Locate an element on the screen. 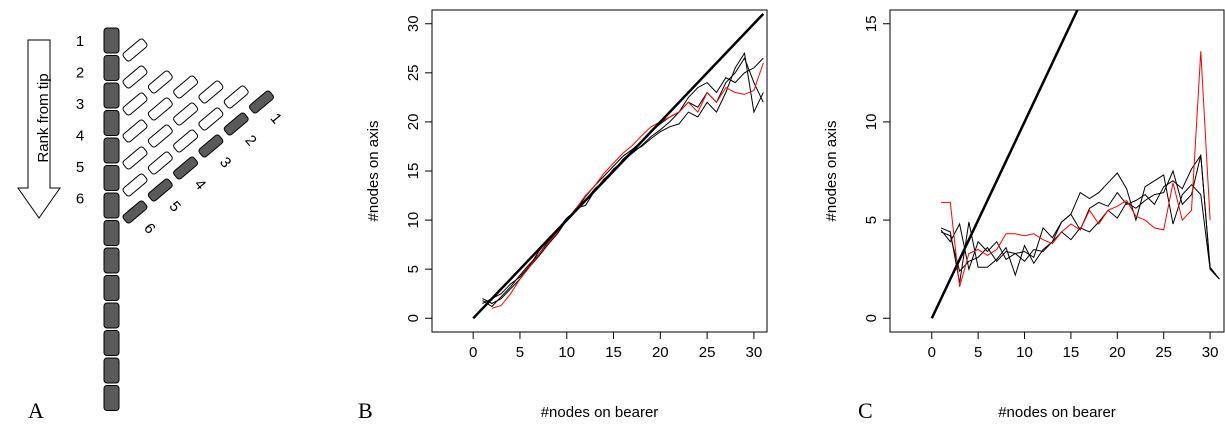 The width and height of the screenshot is (1225, 427). panel-label: C is located at coordinates (865, 410).